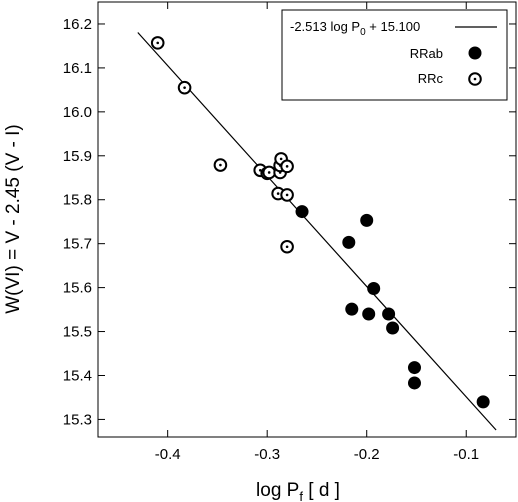  Describe the element at coordinates (394, 55) in the screenshot. I see `legend: -2.513 log P0 + 15.100 RRab RRc` at that location.